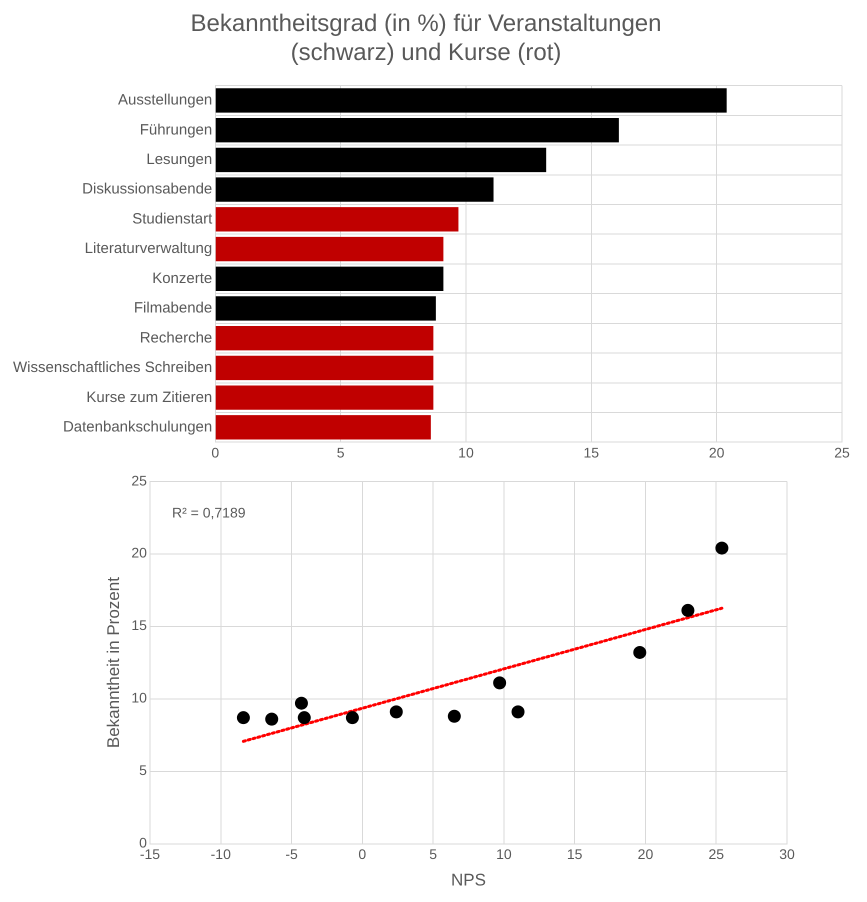 This screenshot has width=867, height=902. I want to click on y-tick-label: 5, so click(143, 770).